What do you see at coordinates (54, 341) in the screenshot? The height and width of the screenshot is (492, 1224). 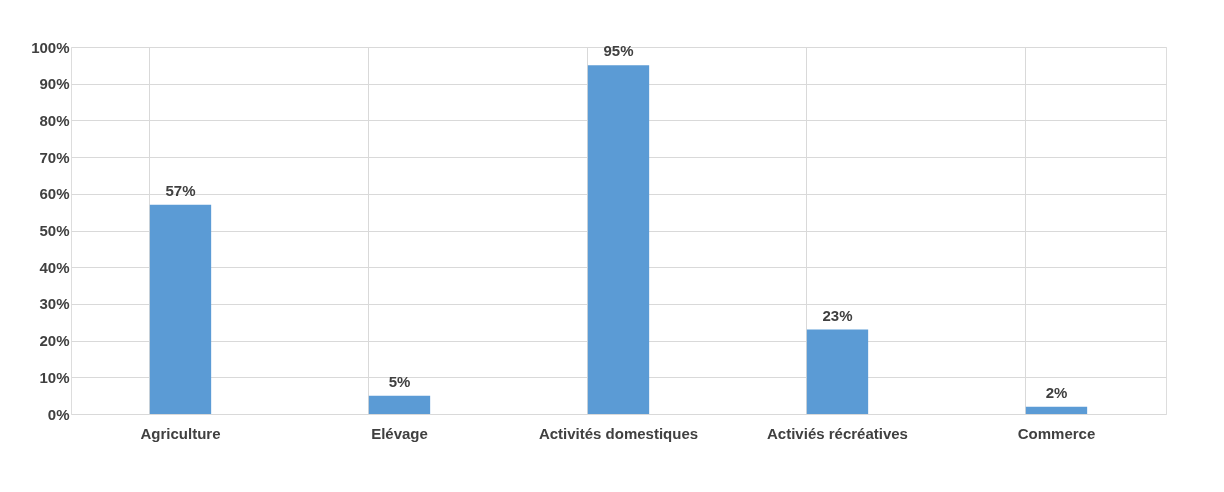 I see `y-tick-label: 20%` at bounding box center [54, 341].